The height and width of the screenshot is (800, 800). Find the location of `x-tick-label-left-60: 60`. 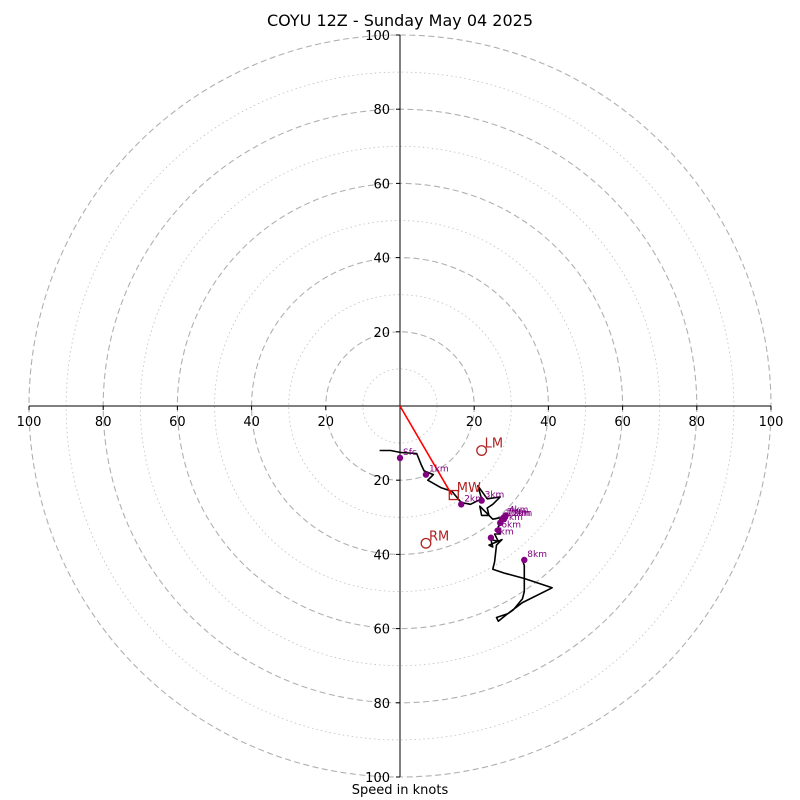

x-tick-label-left-60: 60 is located at coordinates (177, 422).